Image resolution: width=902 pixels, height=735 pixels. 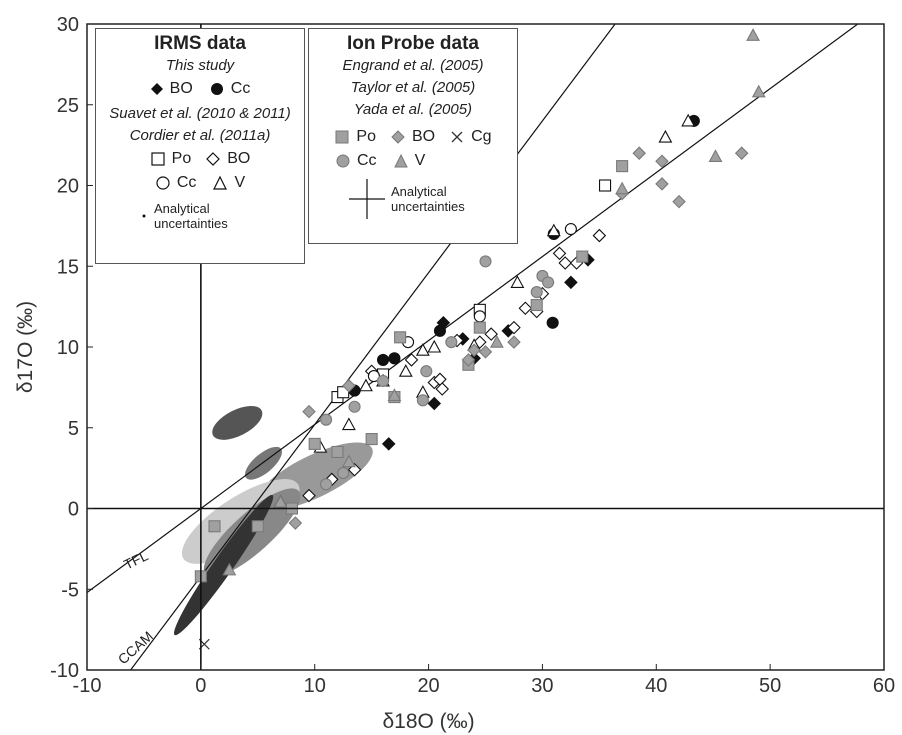 What do you see at coordinates (413, 43) in the screenshot?
I see `legend-ion-title: Ion Probe data` at bounding box center [413, 43].